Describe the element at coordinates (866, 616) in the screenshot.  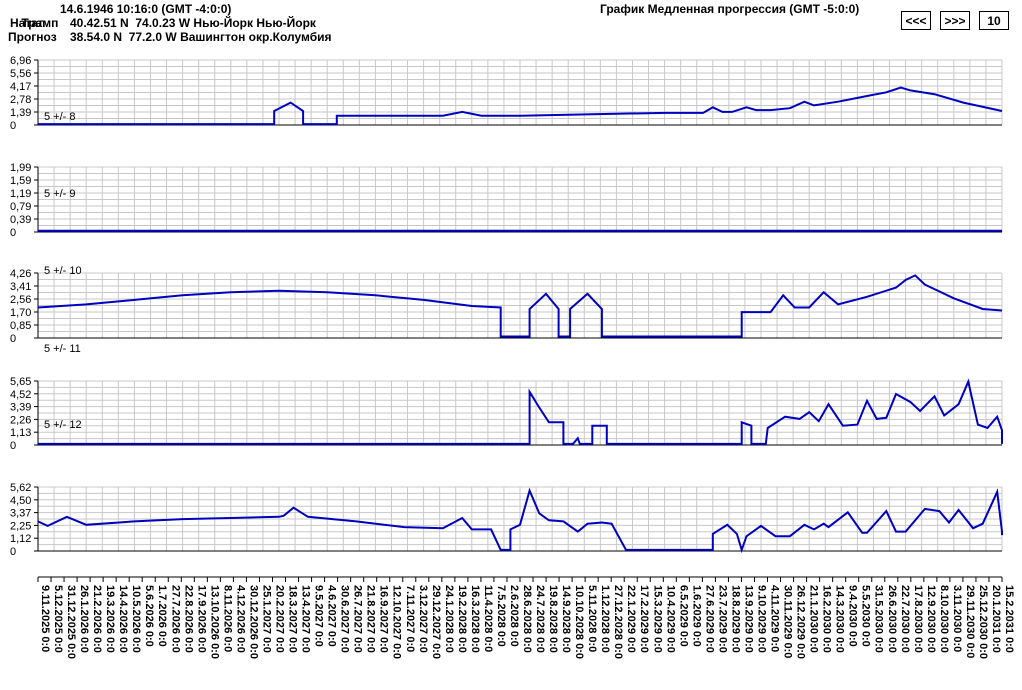
I see `date-tick-label: 5.5.2030 0:0` at that location.